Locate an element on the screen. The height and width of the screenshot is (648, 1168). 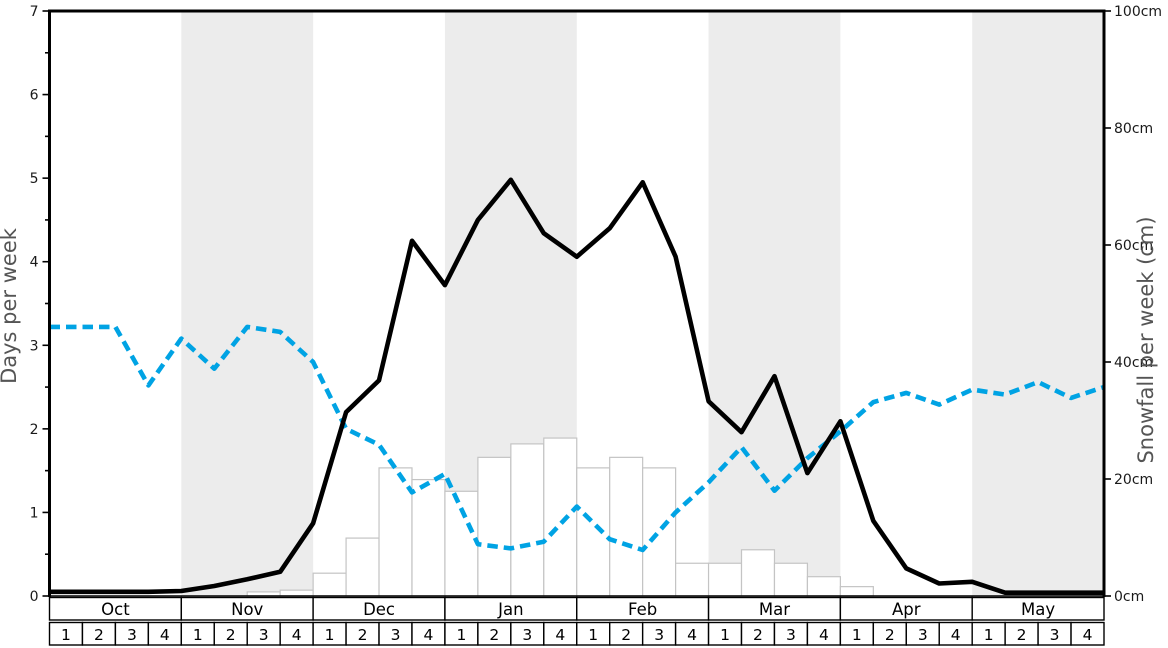
month-label: Nov is located at coordinates (247, 609).